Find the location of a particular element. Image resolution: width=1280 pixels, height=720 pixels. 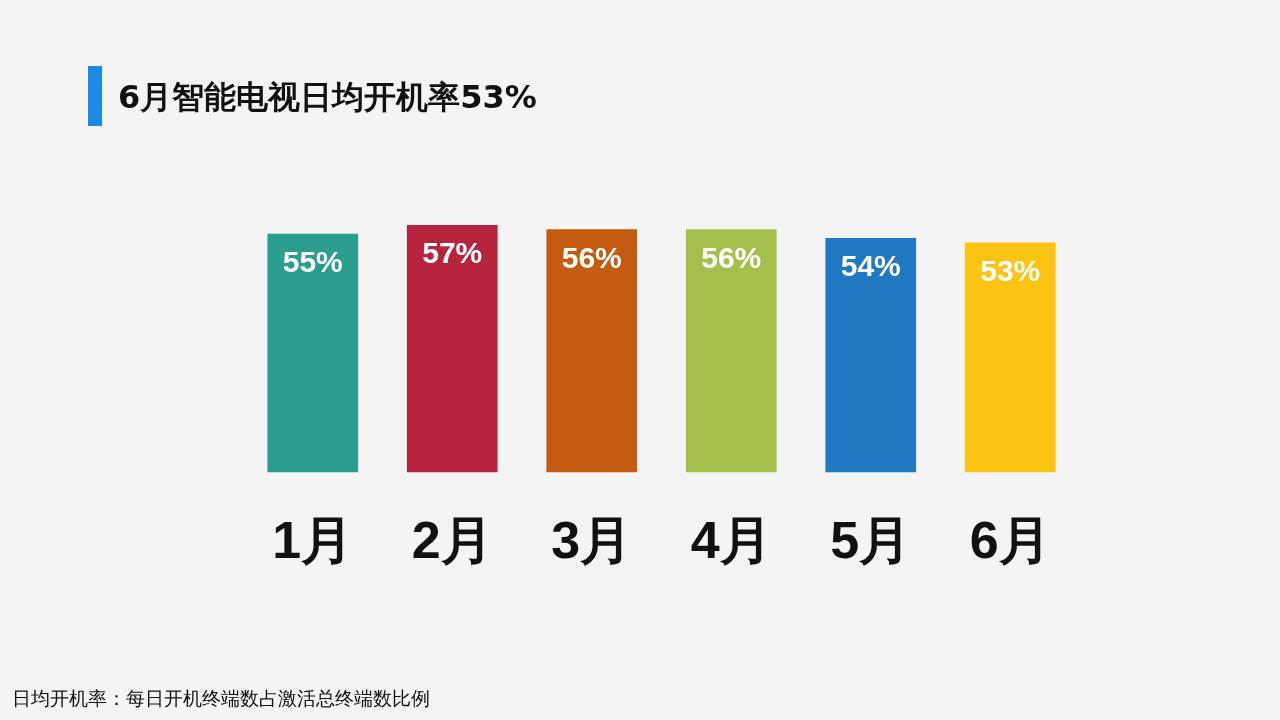

data-label: 57% is located at coordinates (452, 253).